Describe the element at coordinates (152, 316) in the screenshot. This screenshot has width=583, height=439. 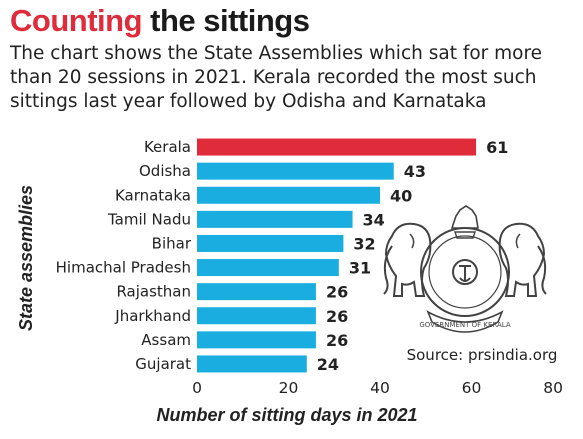
I see `category-label-jharkhand: Jharkhand` at that location.